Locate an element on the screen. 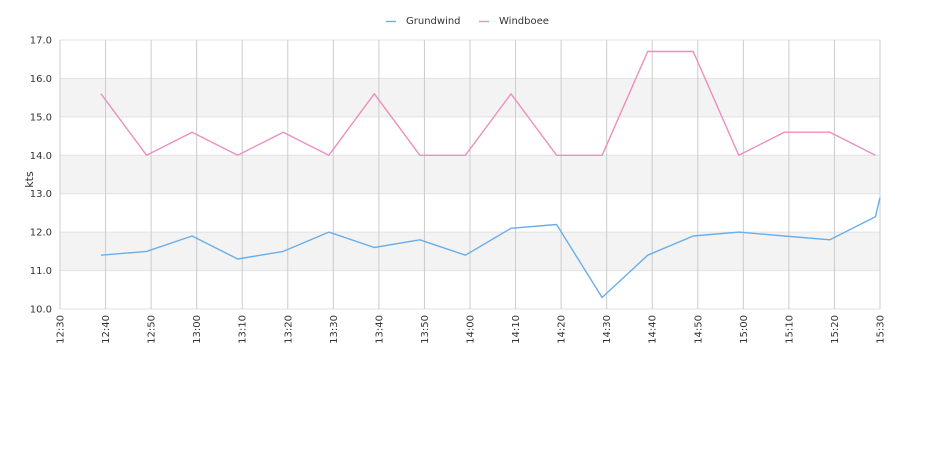 This screenshot has width=940, height=454. x-tick-label: 14:00 is located at coordinates (471, 329).